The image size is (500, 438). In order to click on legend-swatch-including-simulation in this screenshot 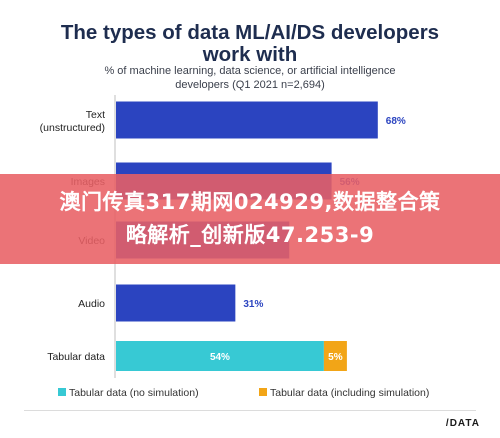, I will do `click(263, 392)`.